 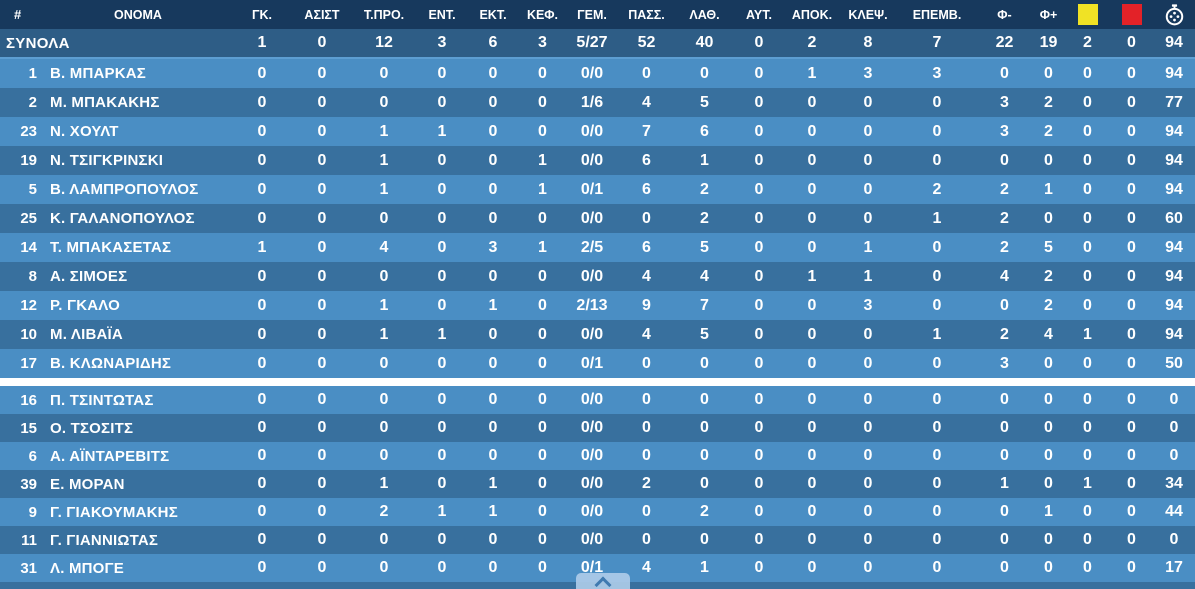 What do you see at coordinates (868, 14) in the screenshot?
I see `column-header-steals: ΚΛΕΨ.` at bounding box center [868, 14].